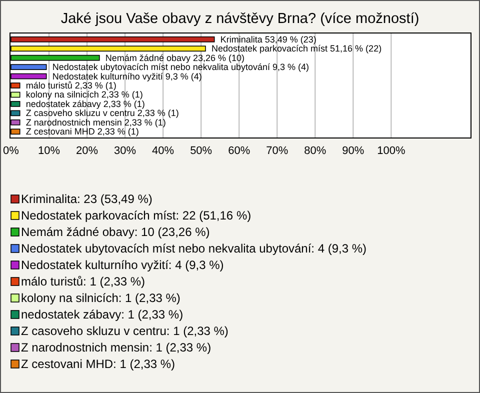  Describe the element at coordinates (98, 364) in the screenshot. I see `text: Z cestovani MHD: 1 (2,33 %)` at that location.